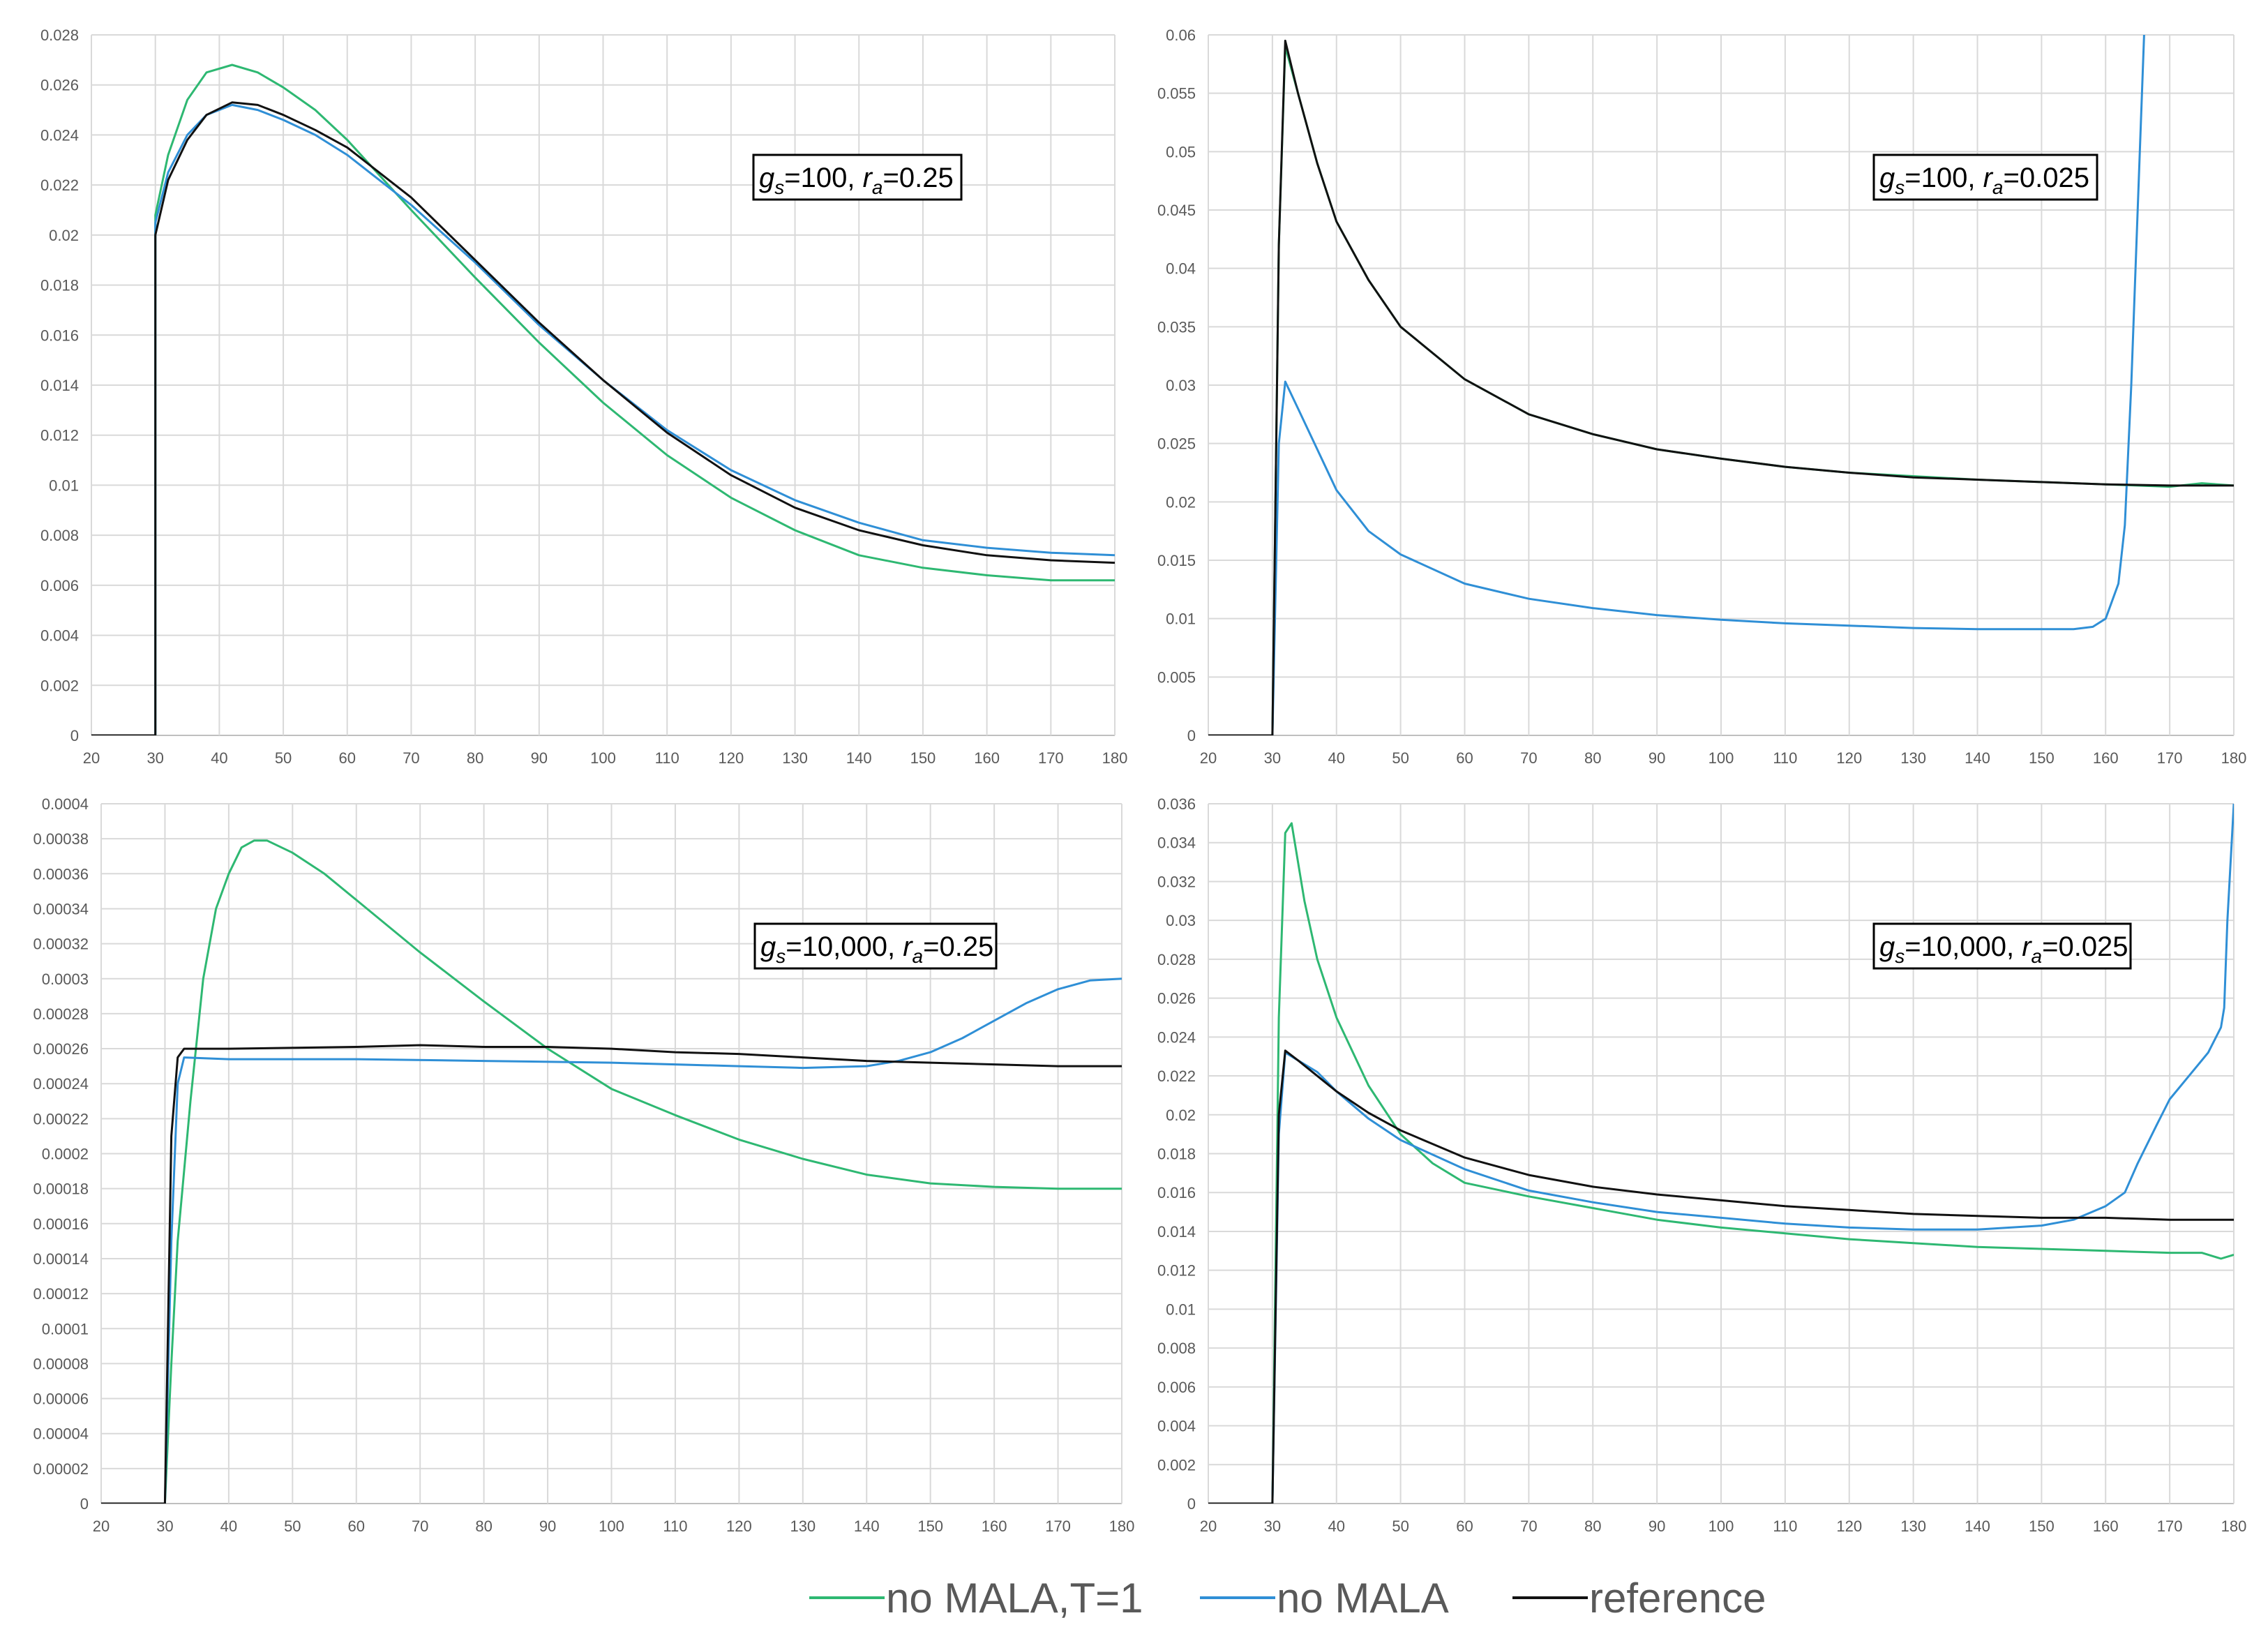  I want to click on annotation-text: gs=100, ra=0.025, so click(1984, 180).